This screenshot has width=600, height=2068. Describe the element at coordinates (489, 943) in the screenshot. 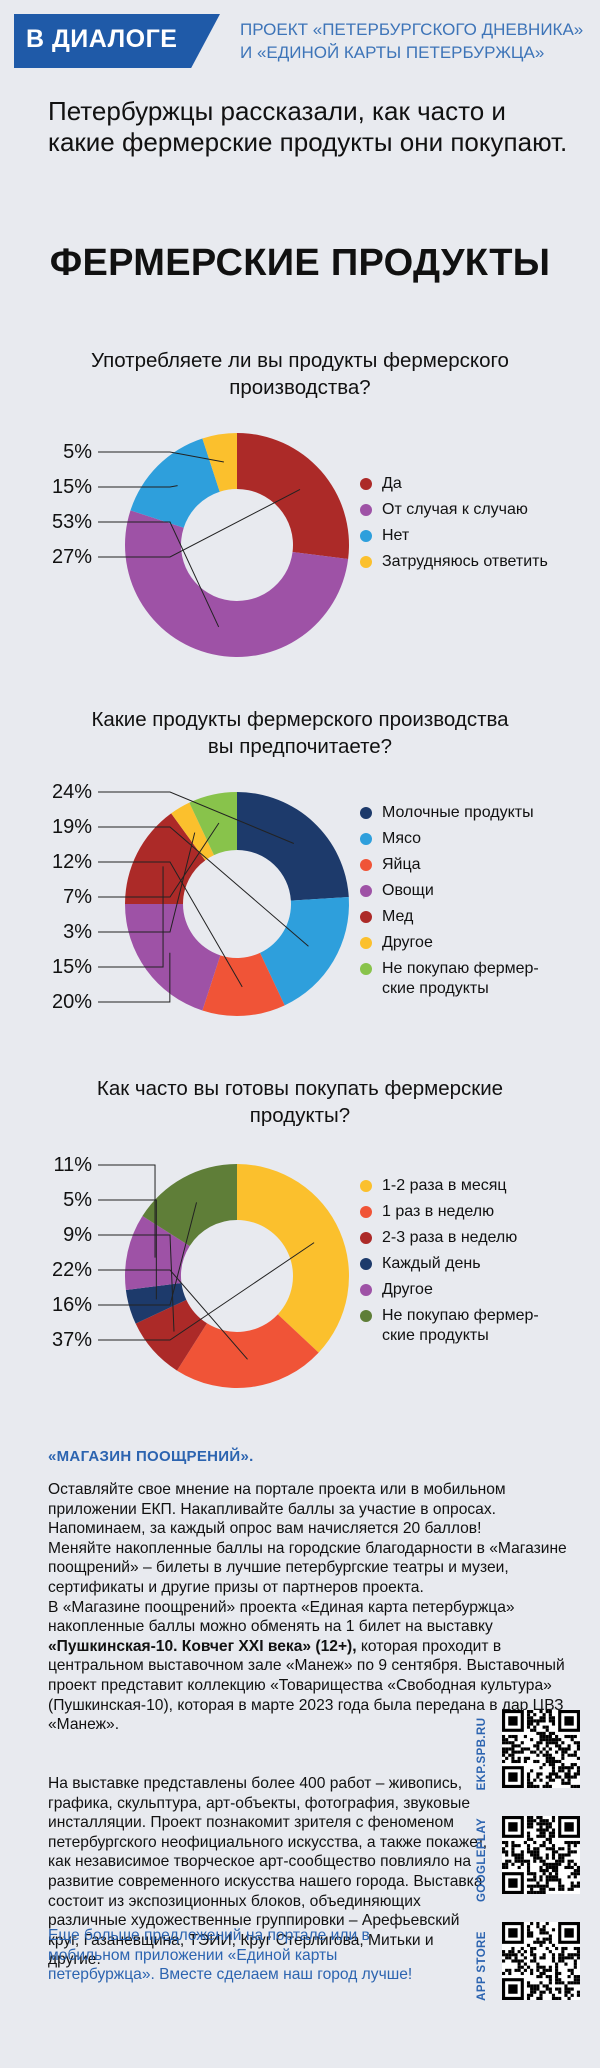

I see `legend-label: Другое` at that location.